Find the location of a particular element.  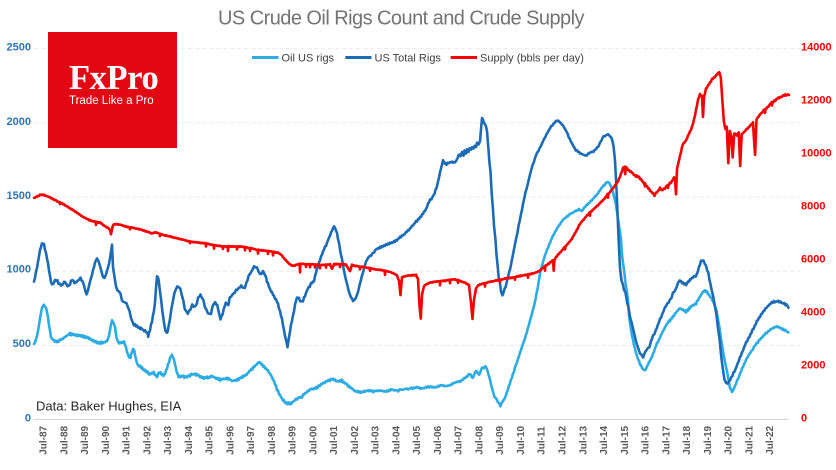

svg-text: 8000 is located at coordinates (813, 207).